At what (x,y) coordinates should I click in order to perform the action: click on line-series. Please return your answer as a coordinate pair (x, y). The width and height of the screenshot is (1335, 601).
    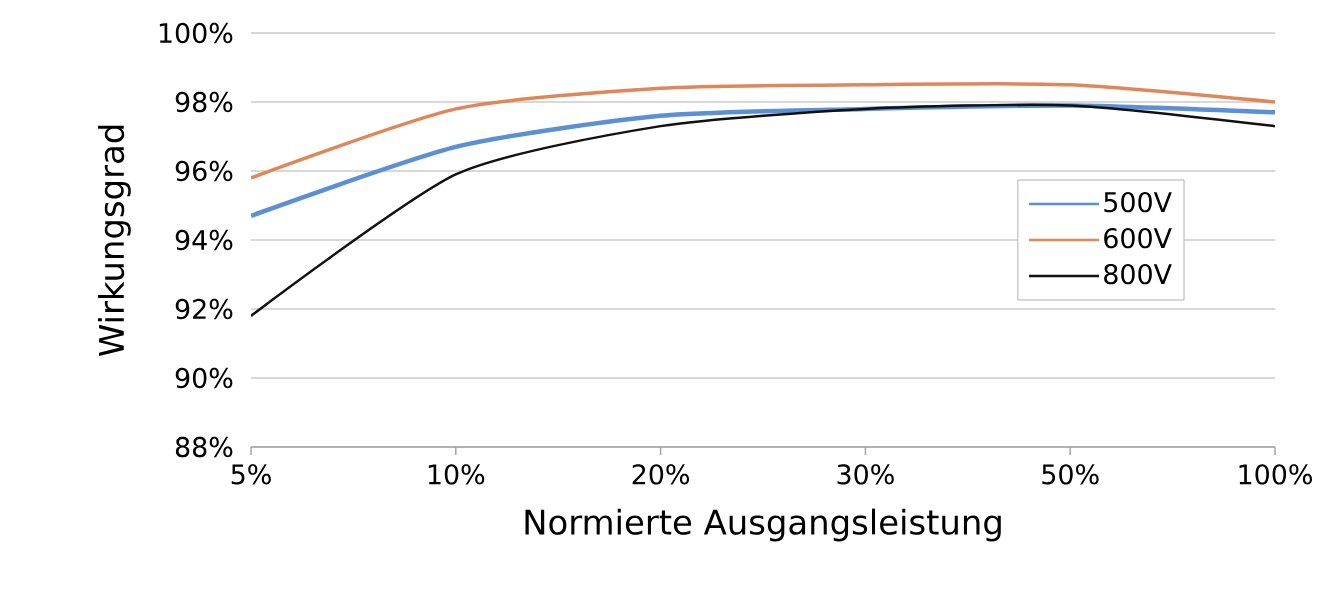
    Looking at the image, I should click on (763, 131).